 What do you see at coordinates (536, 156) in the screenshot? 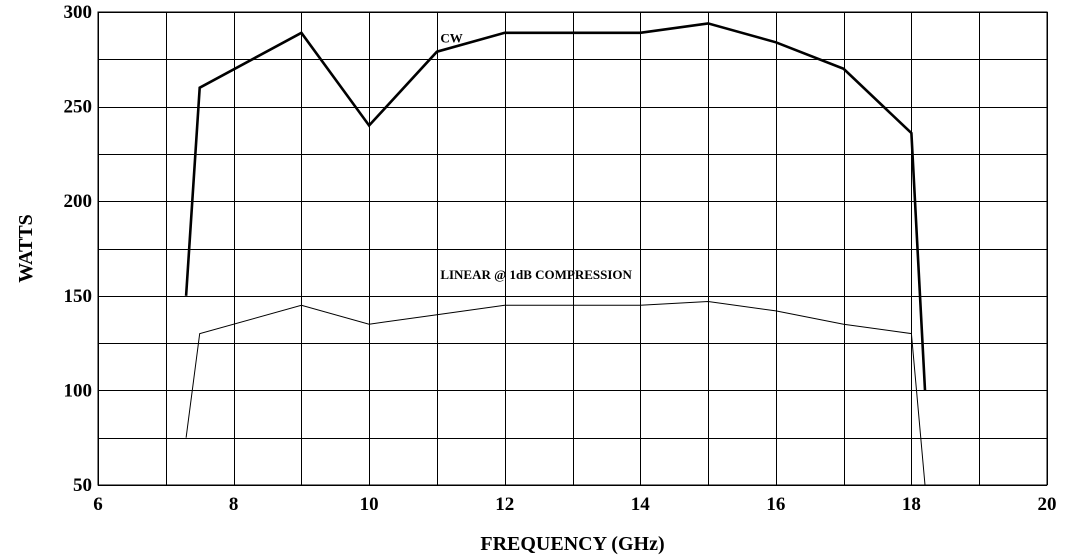
I see `annotation-layer: CW LINEAR @ 1dB COMPRESSION` at bounding box center [536, 156].